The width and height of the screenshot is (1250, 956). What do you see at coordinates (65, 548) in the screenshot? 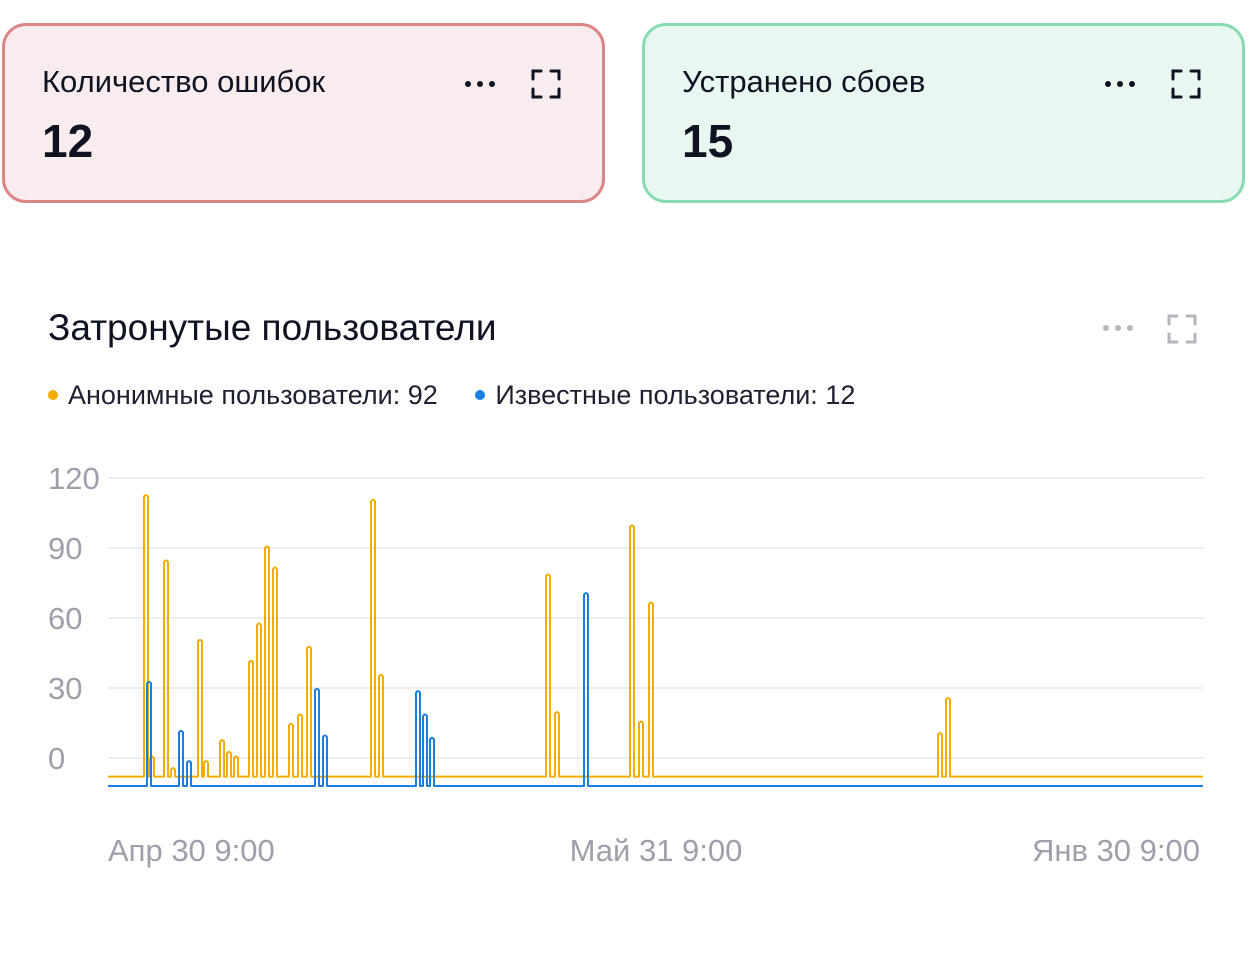
I see `y-tick-label: 90` at bounding box center [65, 548].